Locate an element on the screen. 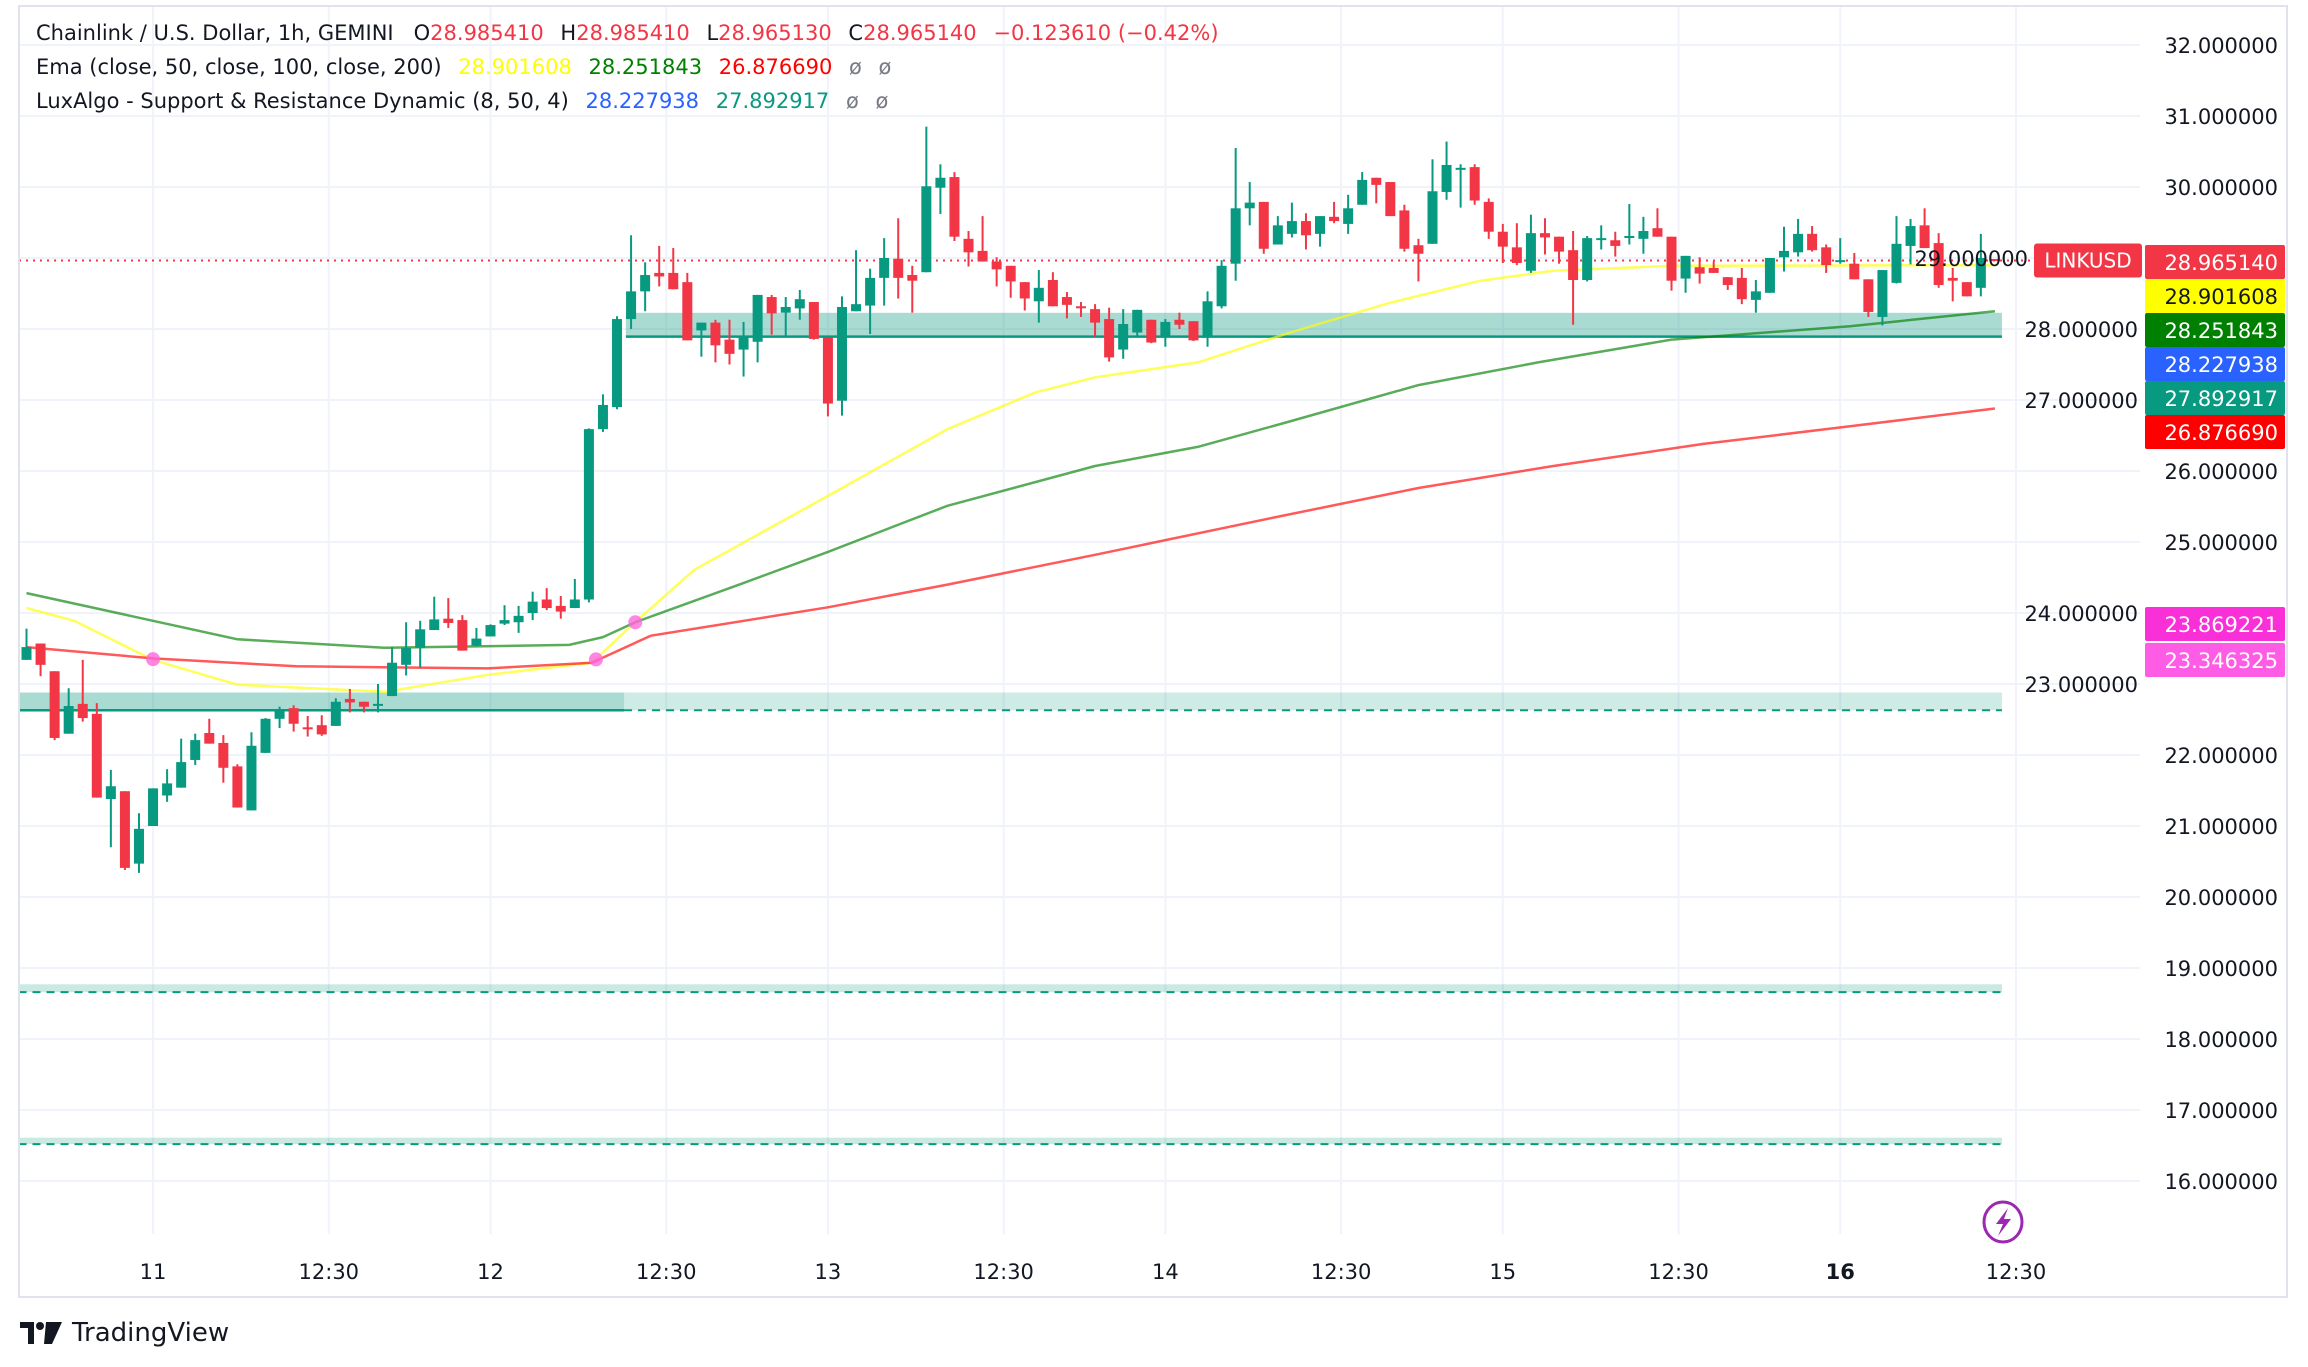 The image size is (2308, 1367). sr-zone-extension is located at coordinates (1313, 701).